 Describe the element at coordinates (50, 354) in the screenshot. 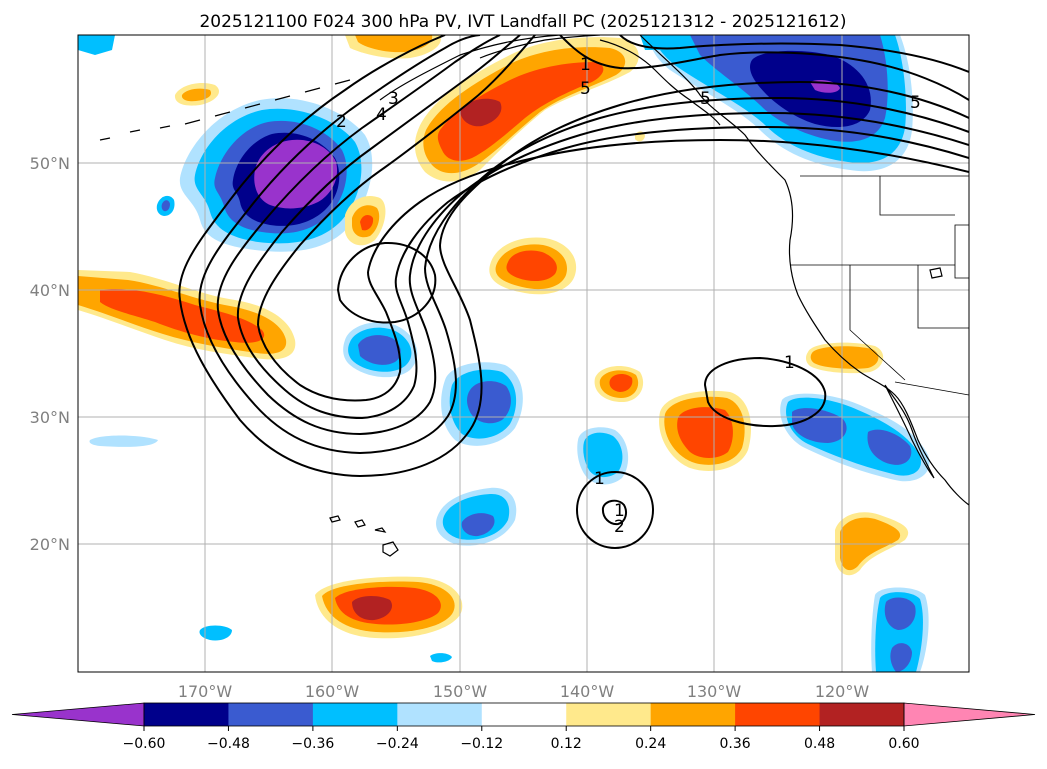

I see `lat-axis-labels: 50°N 40°N 30°N 20°N` at that location.